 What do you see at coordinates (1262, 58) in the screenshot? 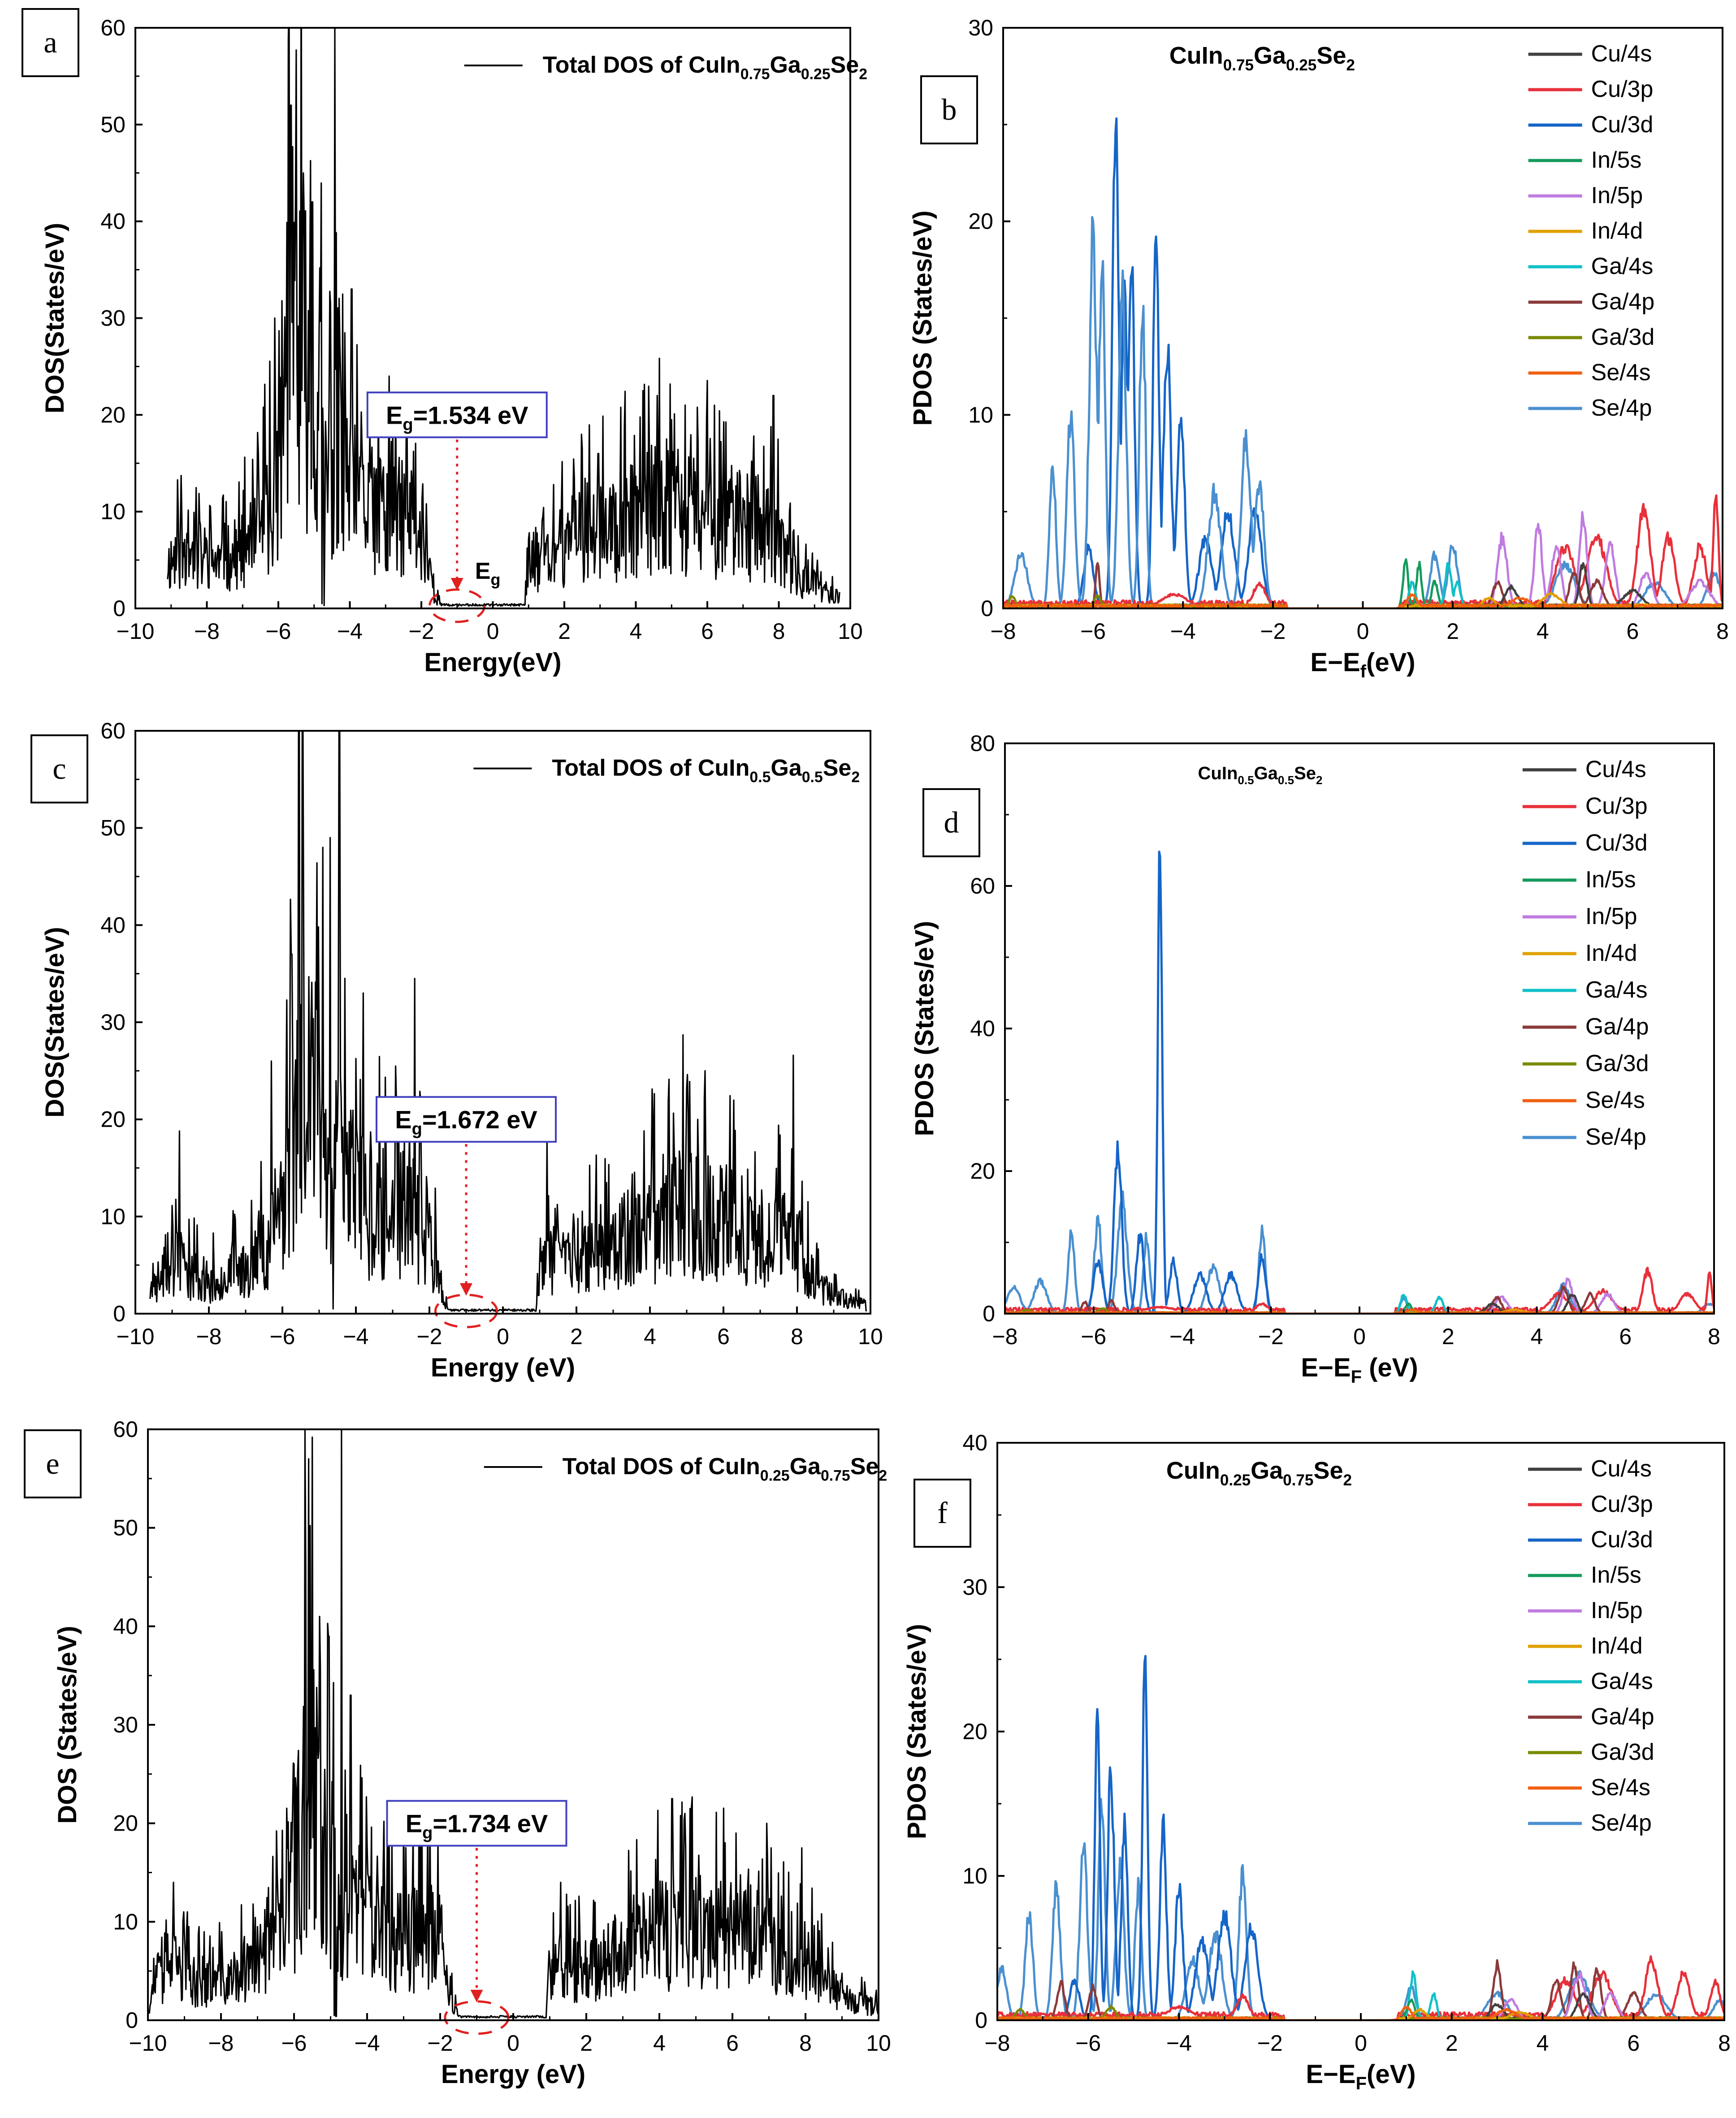
I see `formula-label: CuIn0.75Ga0.25Se2` at bounding box center [1262, 58].